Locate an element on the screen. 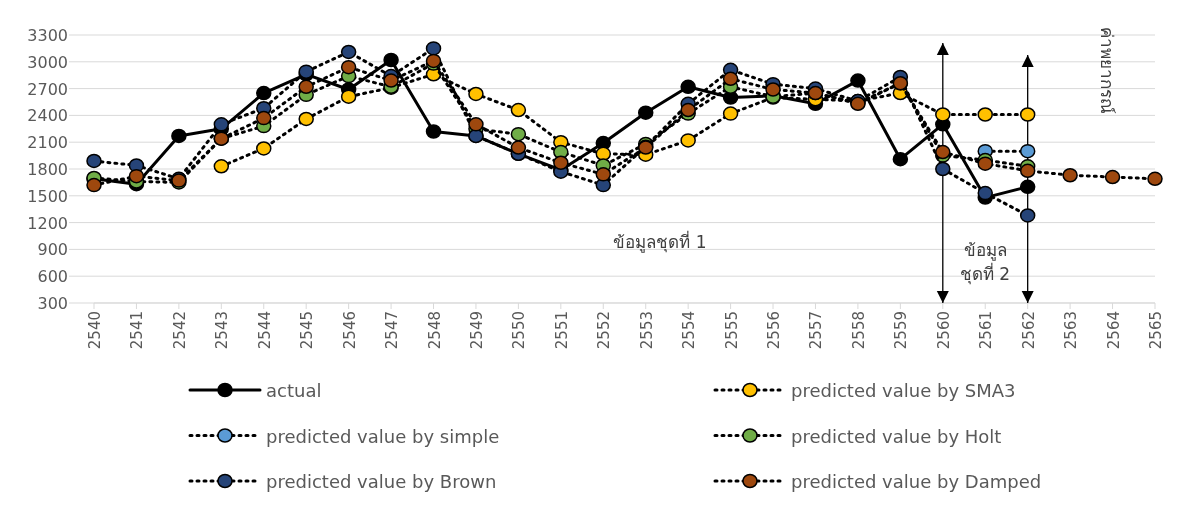  y-tick-label: 900 is located at coordinates (52, 250).